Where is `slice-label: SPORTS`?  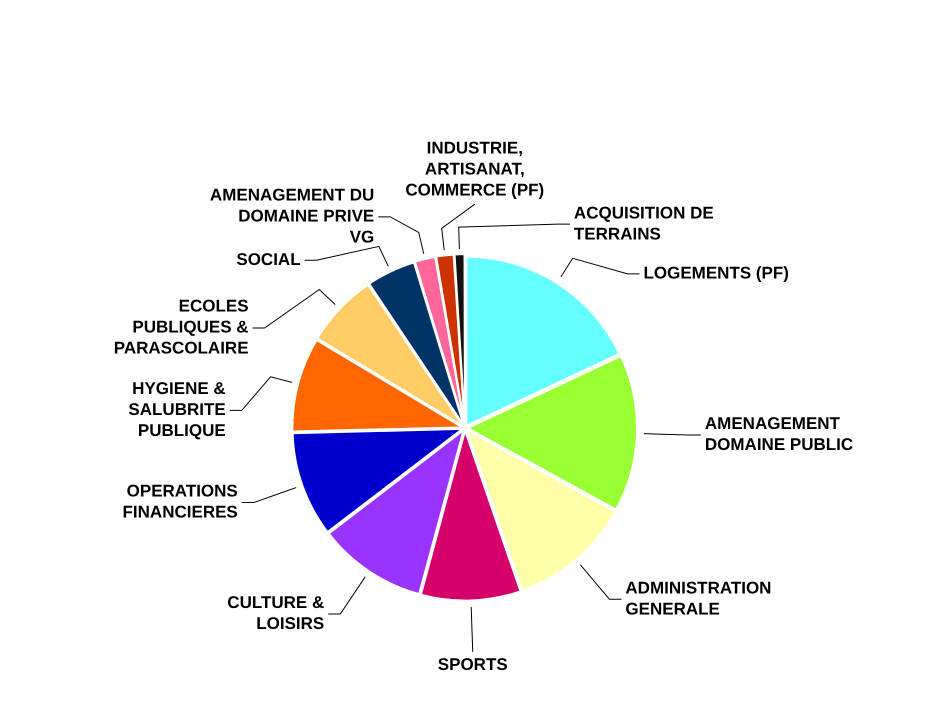
slice-label: SPORTS is located at coordinates (473, 664).